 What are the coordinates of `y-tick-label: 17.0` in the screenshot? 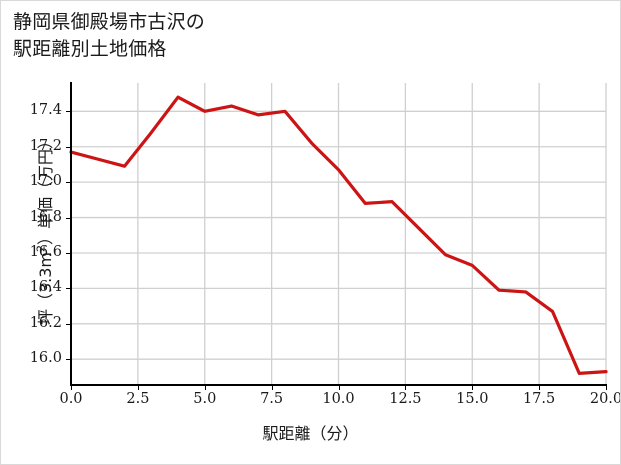 It's located at (45, 181).